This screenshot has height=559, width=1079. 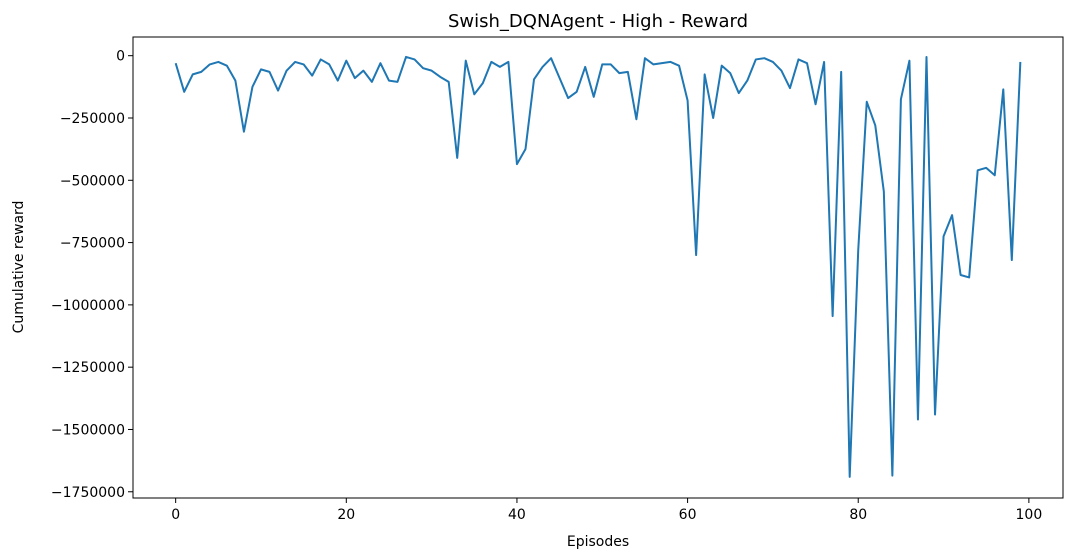 What do you see at coordinates (858, 515) in the screenshot?
I see `x-tick-label: 80` at bounding box center [858, 515].